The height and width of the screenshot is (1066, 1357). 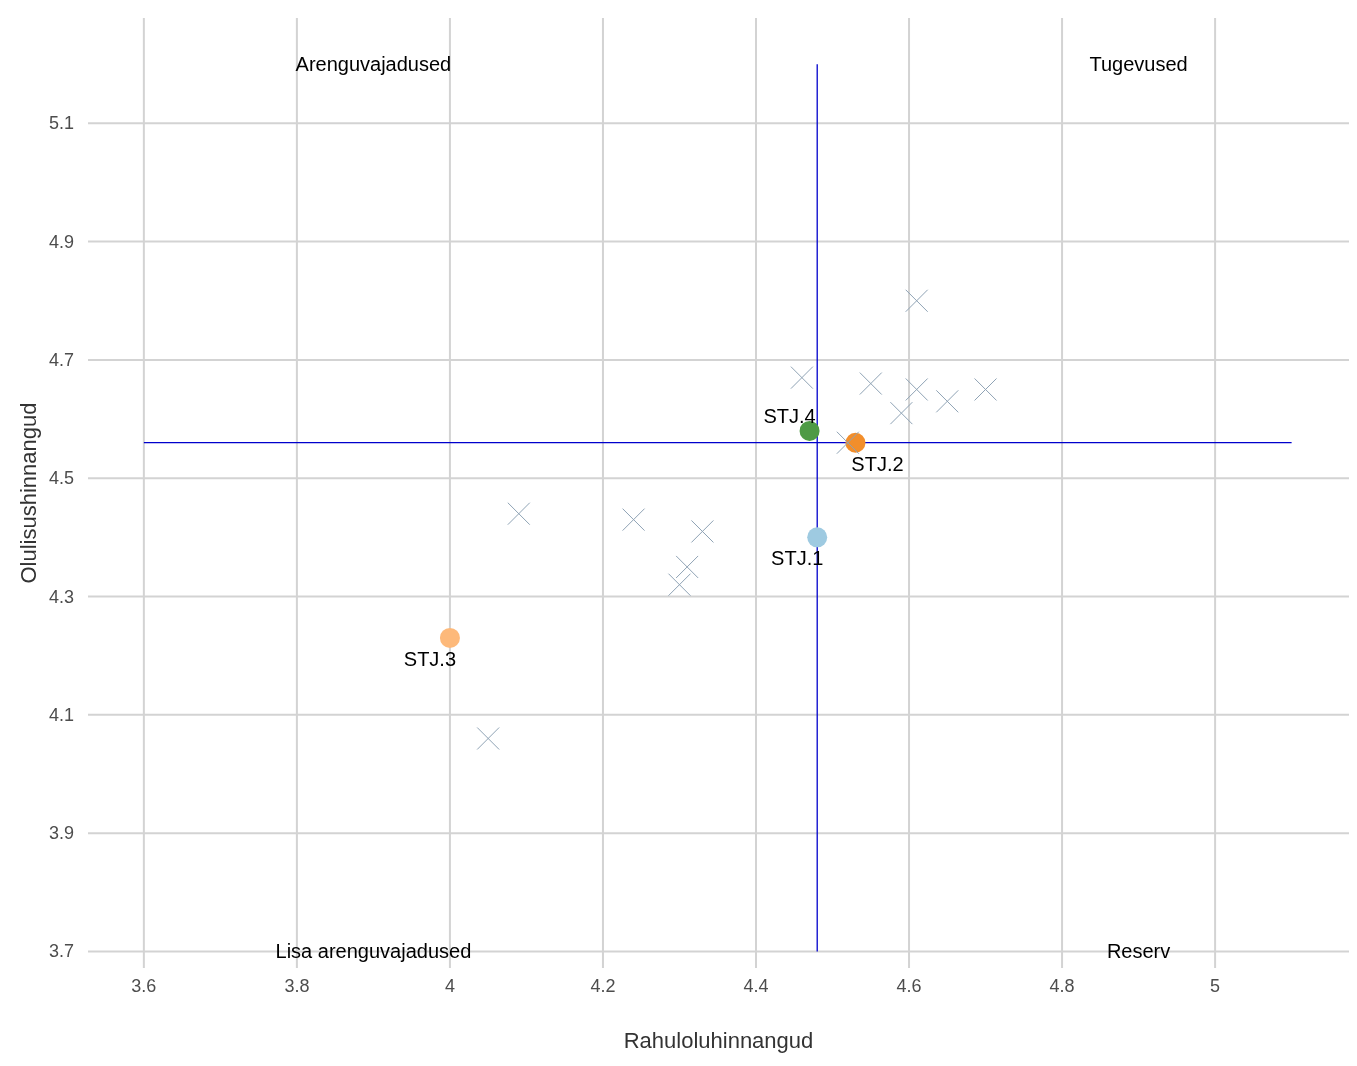 I want to click on y-tick-label: 5.1, so click(x=61, y=123).